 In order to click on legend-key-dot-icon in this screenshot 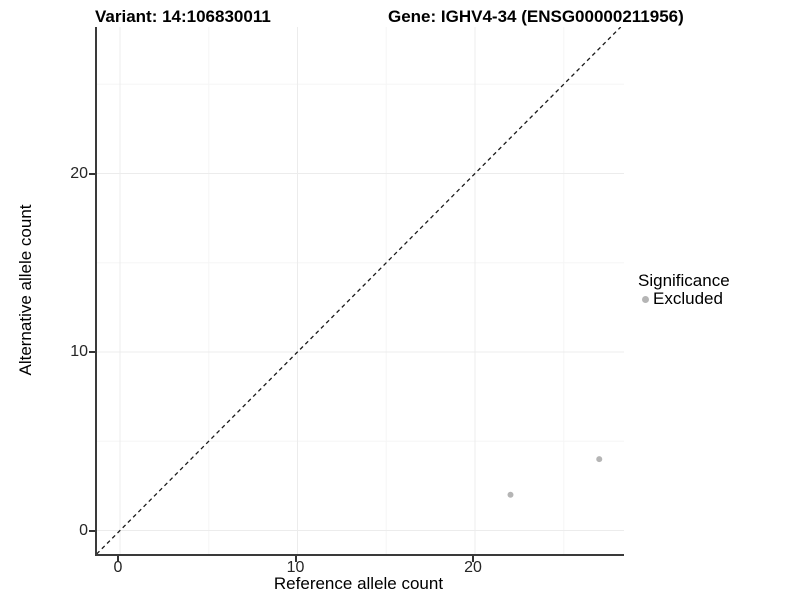, I will do `click(645, 299)`.